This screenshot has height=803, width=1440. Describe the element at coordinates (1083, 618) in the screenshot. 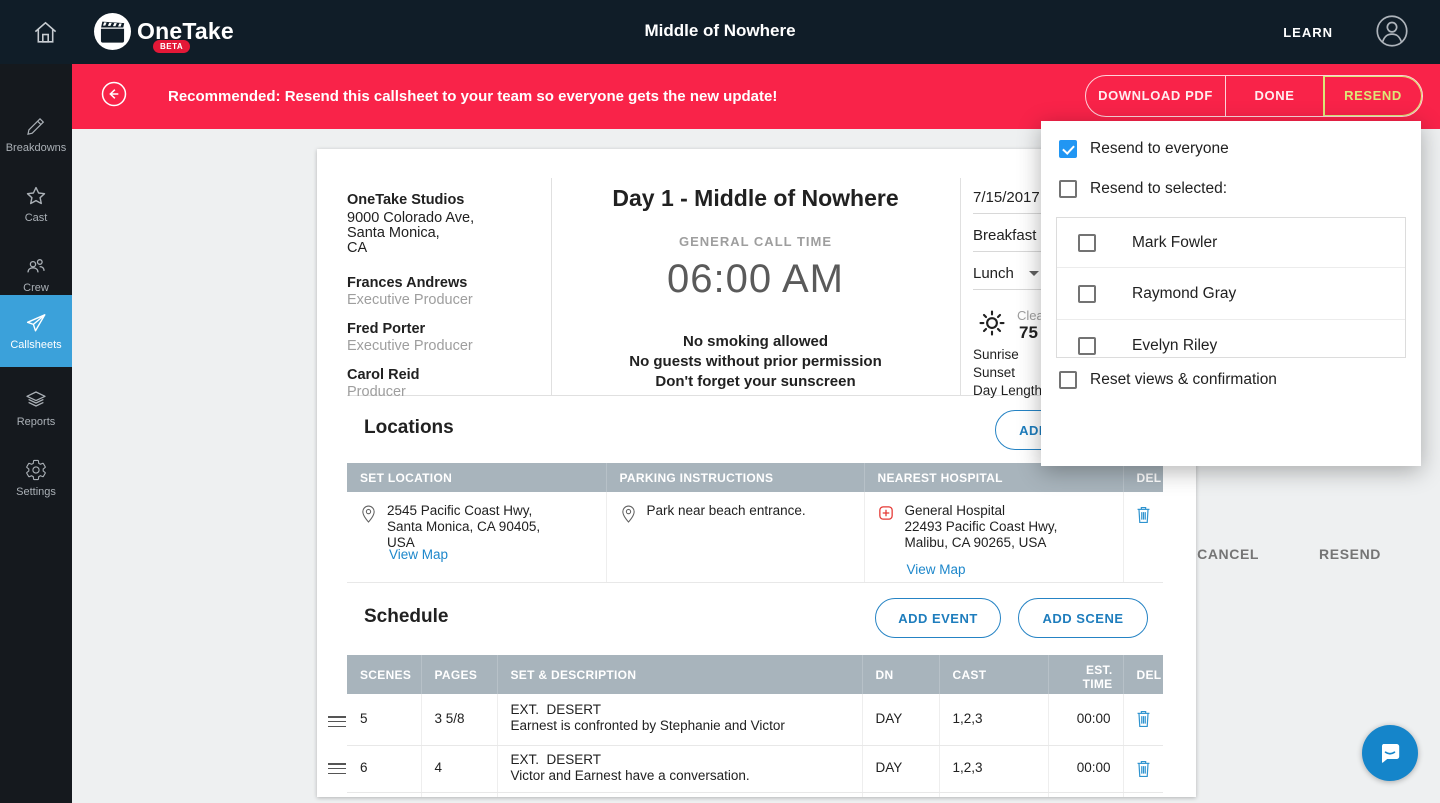

I see `add-scene-button: ADD SCENE` at that location.